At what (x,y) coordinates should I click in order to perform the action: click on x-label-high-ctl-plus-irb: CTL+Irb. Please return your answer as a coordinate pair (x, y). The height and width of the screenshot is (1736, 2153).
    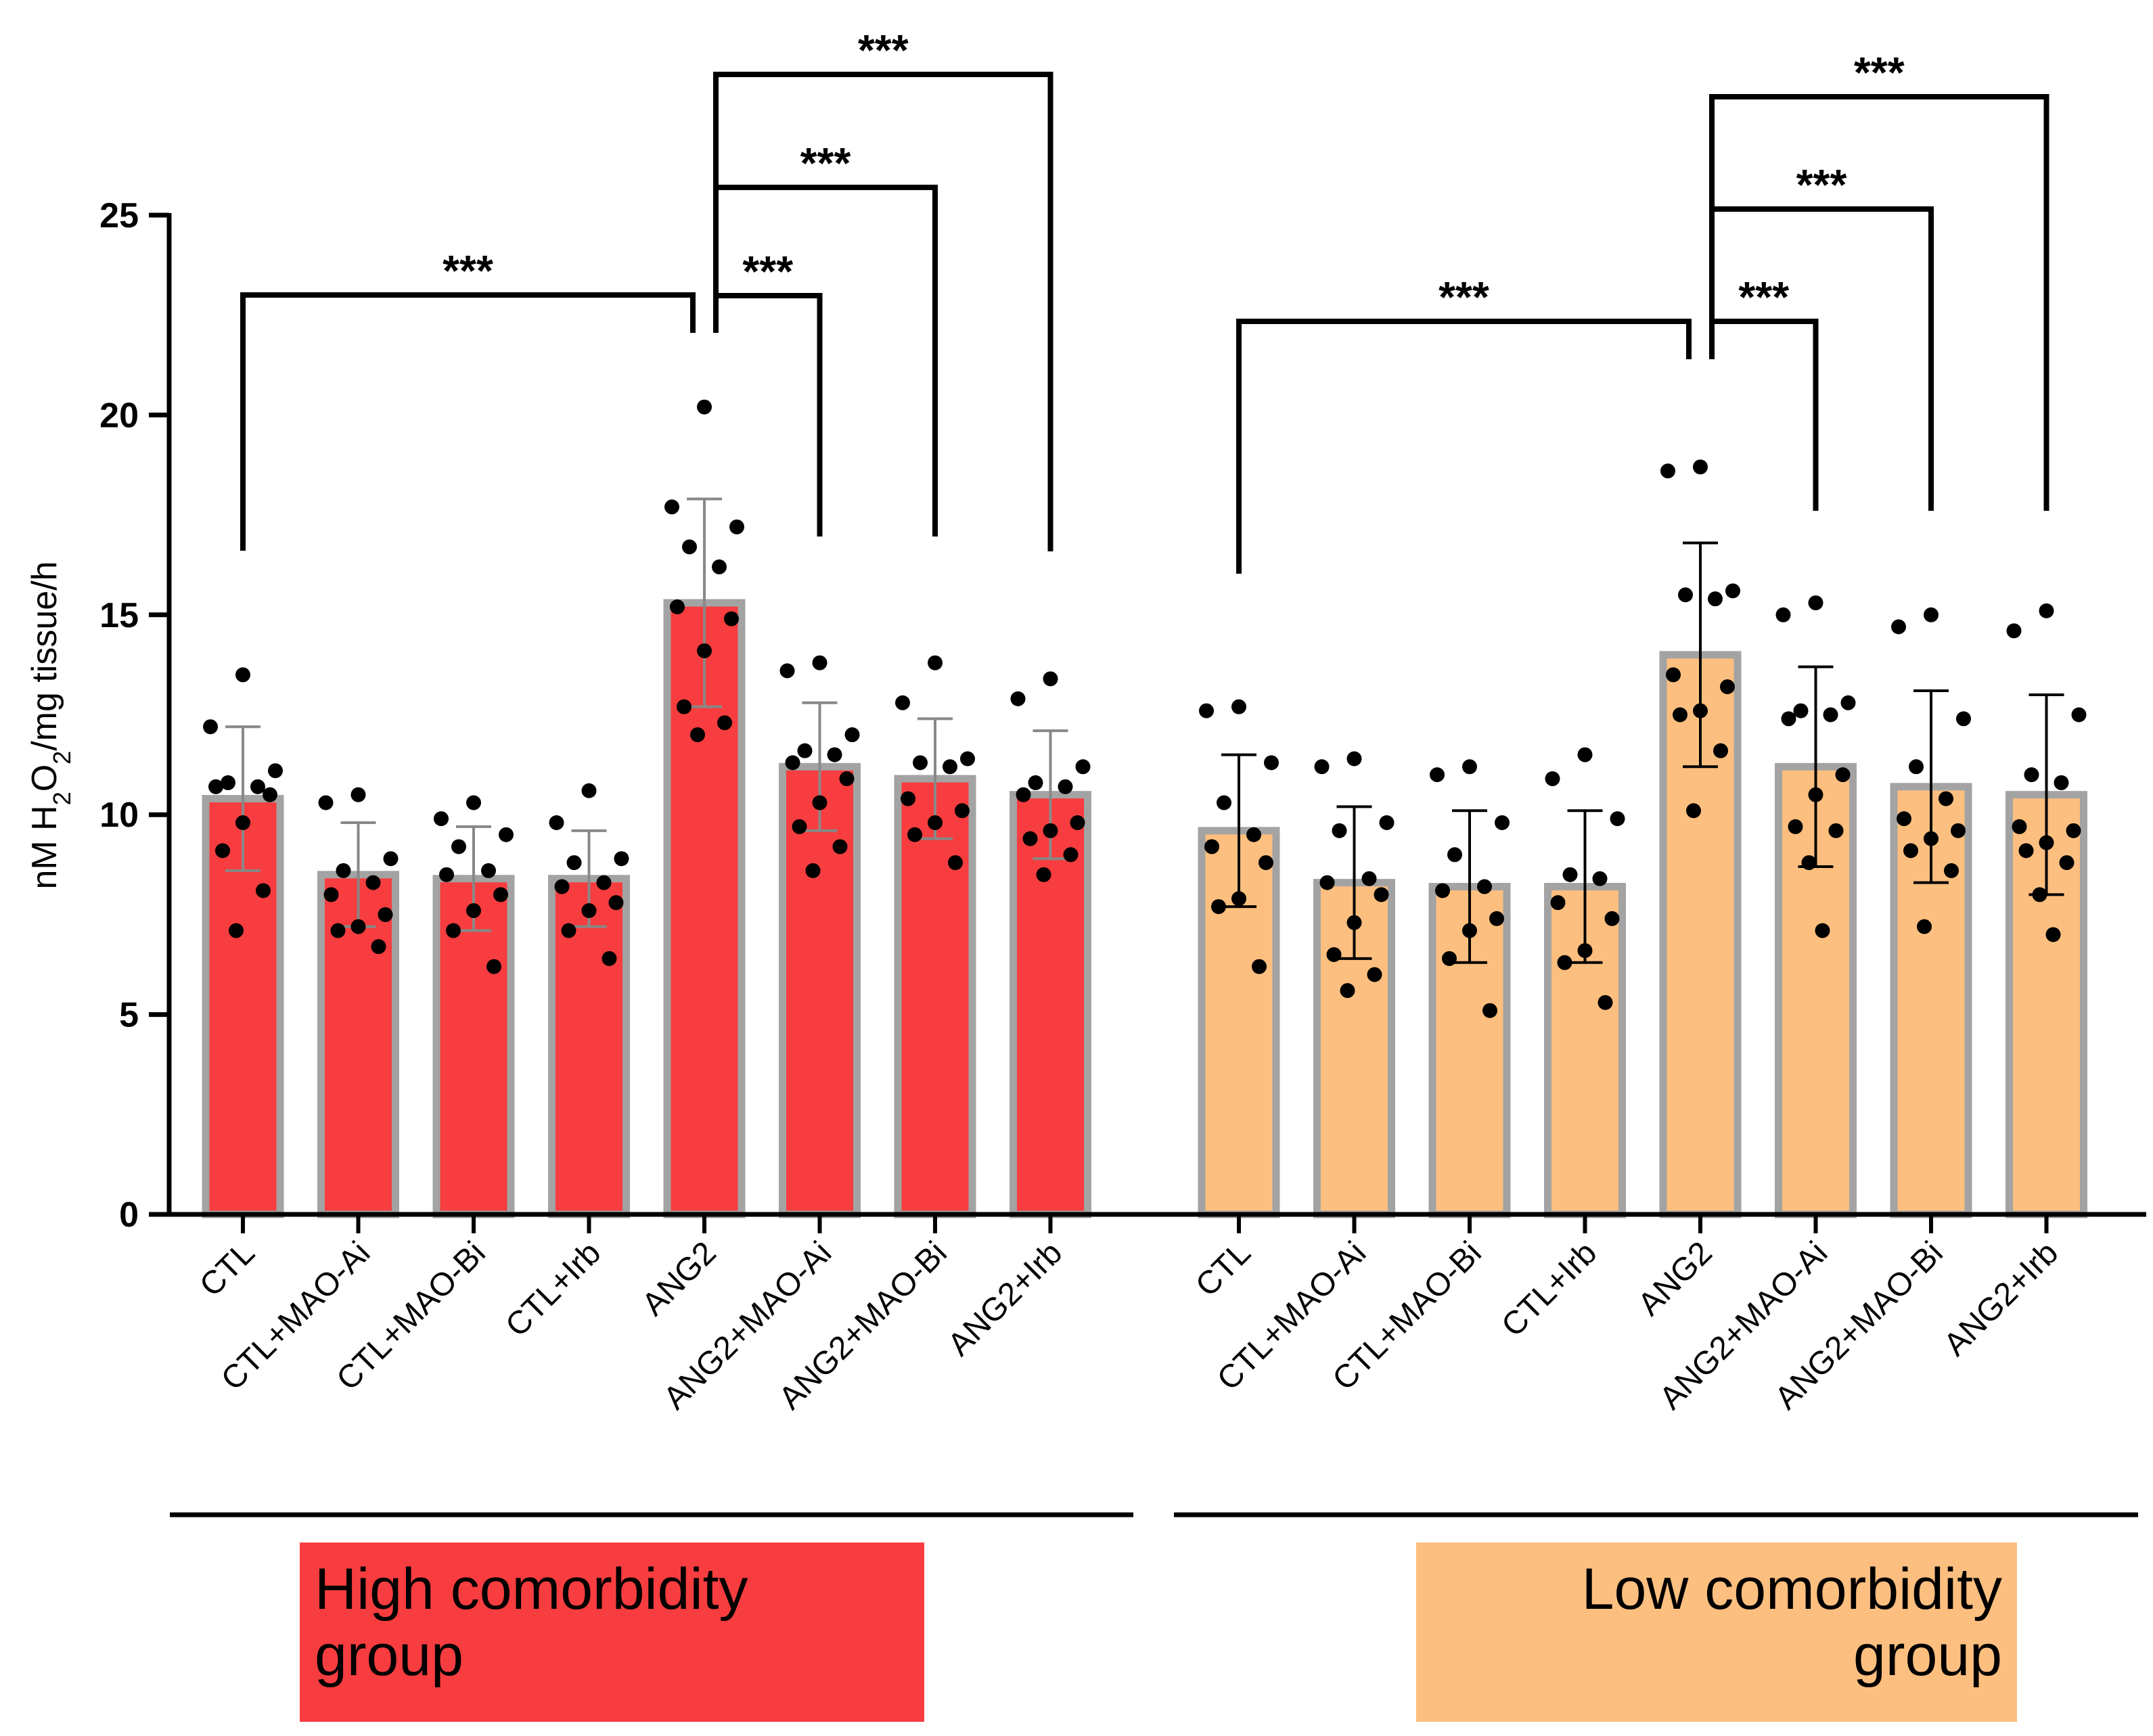
    Looking at the image, I should click on (553, 1289).